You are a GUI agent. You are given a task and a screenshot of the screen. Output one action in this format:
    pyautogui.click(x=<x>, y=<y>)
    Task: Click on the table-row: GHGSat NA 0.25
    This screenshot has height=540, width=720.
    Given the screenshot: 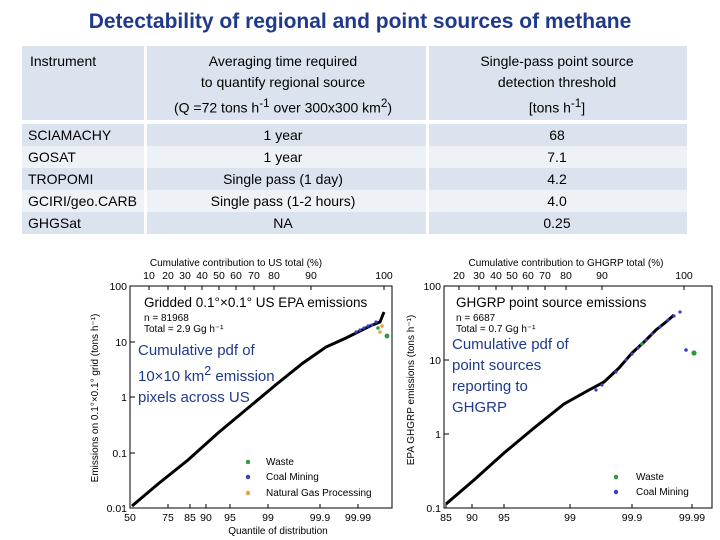 What is the action you would take?
    pyautogui.click(x=354, y=223)
    